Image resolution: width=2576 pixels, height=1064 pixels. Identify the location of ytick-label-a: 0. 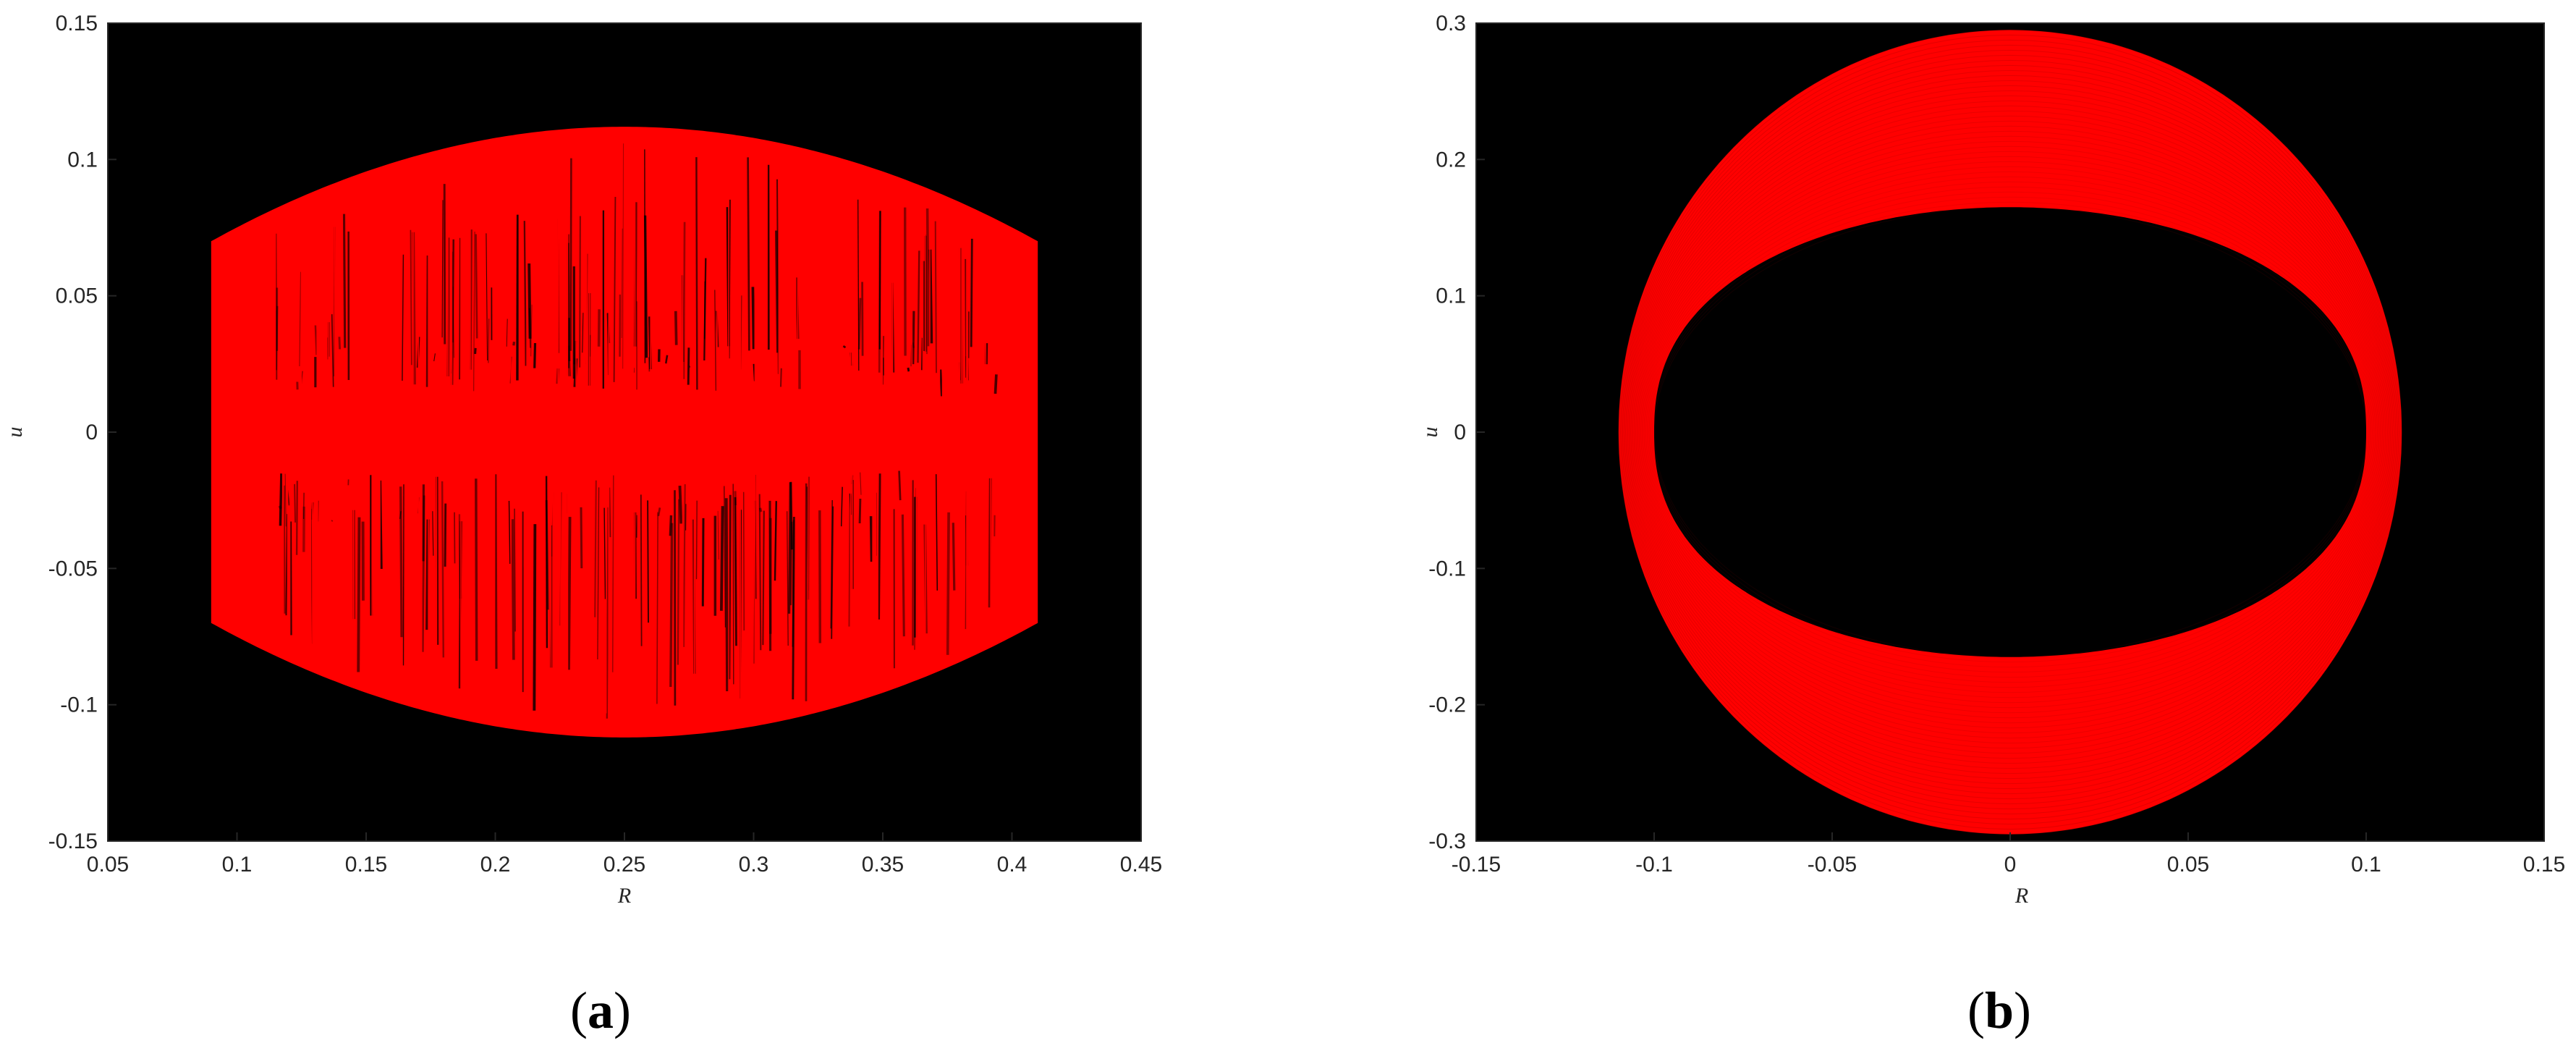
(91, 432).